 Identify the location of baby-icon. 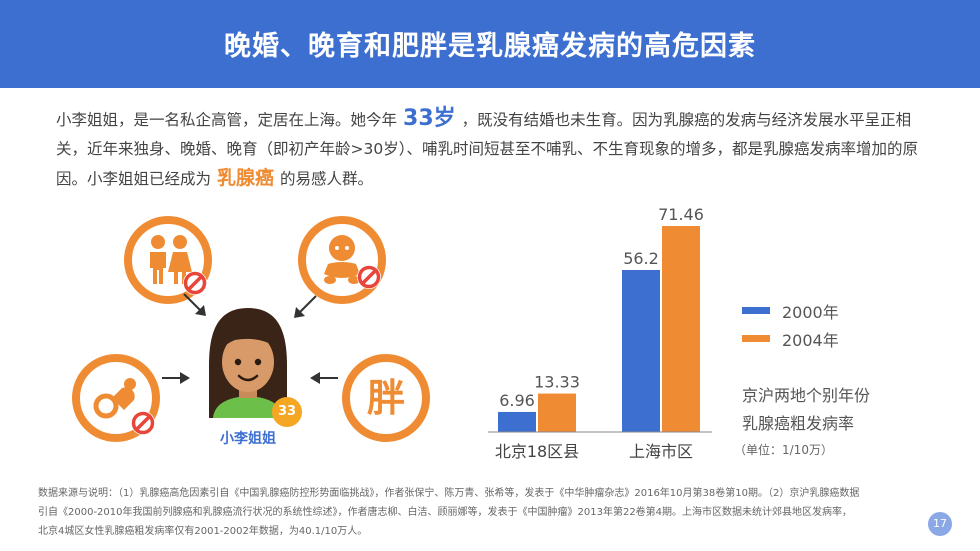
(342, 259).